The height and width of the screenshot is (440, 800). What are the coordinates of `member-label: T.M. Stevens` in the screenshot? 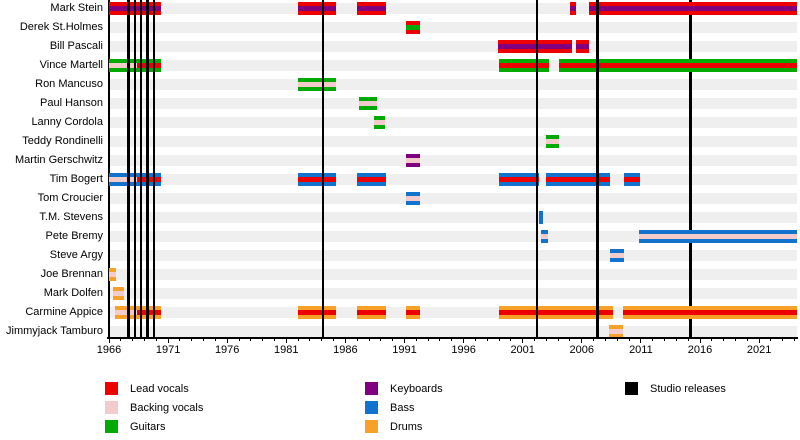 It's located at (71, 217).